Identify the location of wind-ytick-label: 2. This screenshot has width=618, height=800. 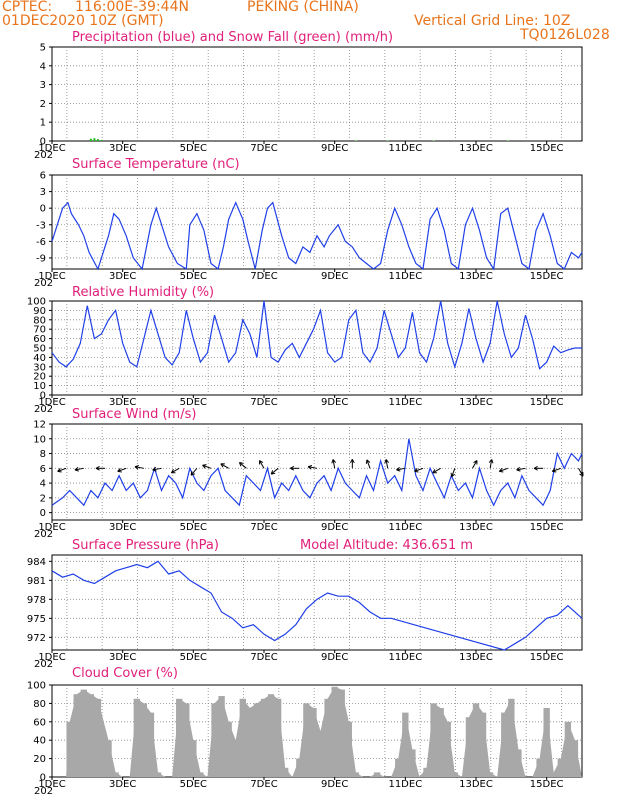
(43, 498).